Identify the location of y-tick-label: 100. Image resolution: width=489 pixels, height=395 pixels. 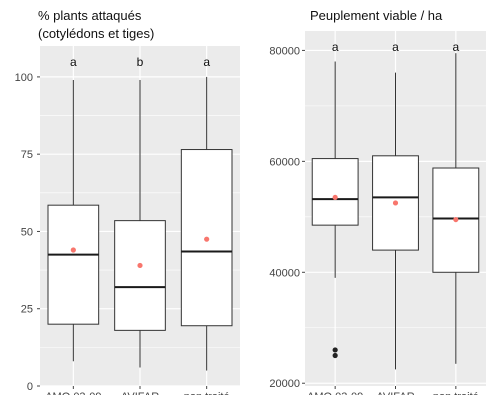
(24, 78).